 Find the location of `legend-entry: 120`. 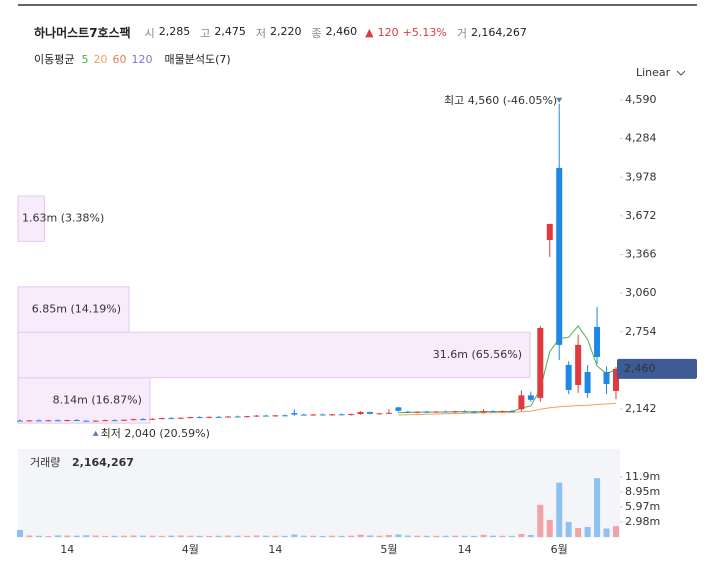

legend-entry: 120 is located at coordinates (142, 59).